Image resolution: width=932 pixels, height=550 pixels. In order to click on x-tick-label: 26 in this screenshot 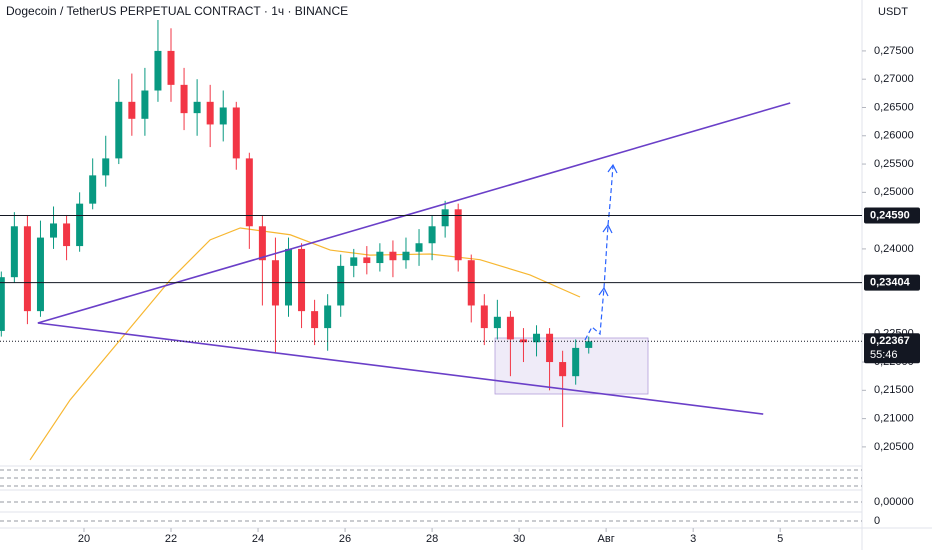, I will do `click(345, 539)`.